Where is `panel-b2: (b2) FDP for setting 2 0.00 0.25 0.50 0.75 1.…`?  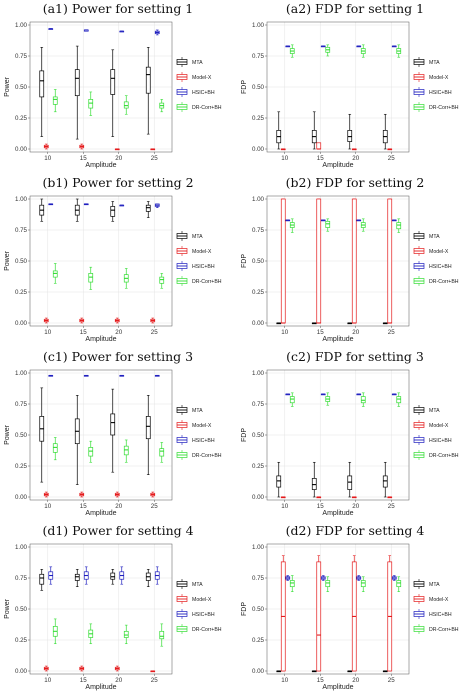 panel-b2: (b2) FDP for setting 2 0.00 0.25 0.50 0.75 1.… is located at coordinates (355, 261).